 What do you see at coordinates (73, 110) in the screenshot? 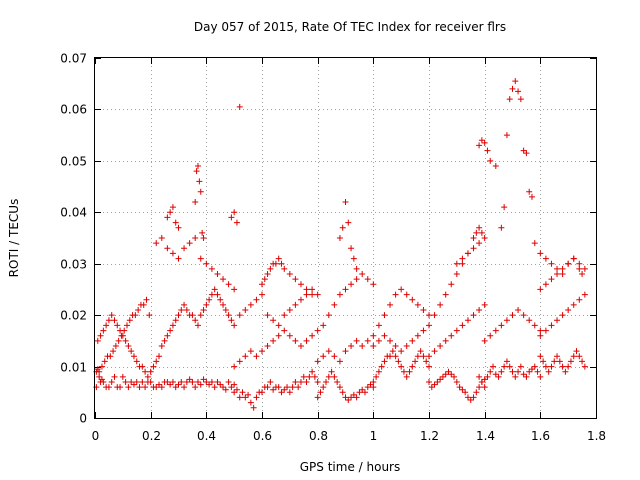
I see `y-tick-label: 0.06` at bounding box center [73, 110].